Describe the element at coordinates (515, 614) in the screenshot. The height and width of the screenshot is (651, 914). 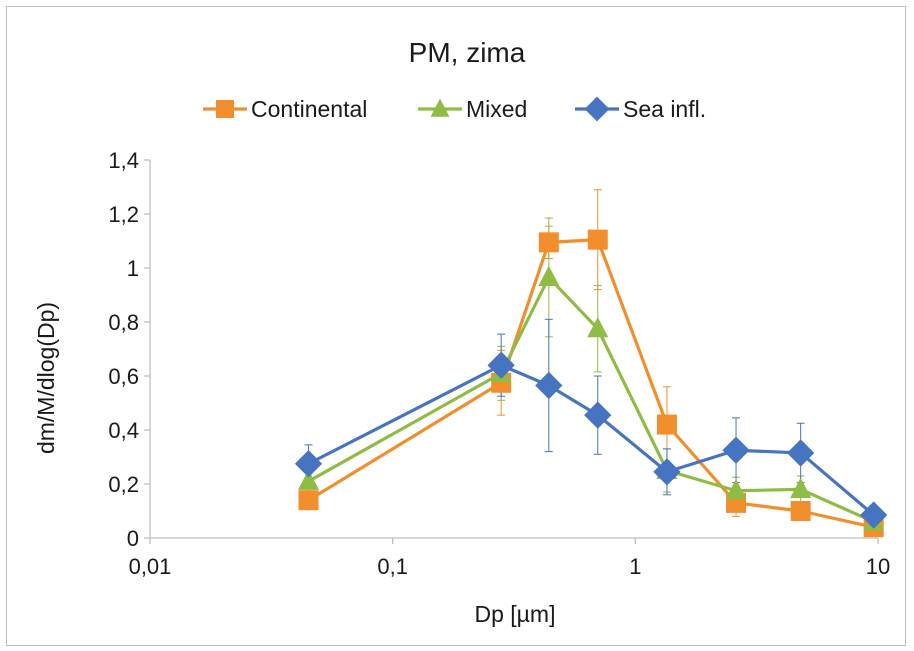
I see `x-axis-label: Dp [µm]` at that location.